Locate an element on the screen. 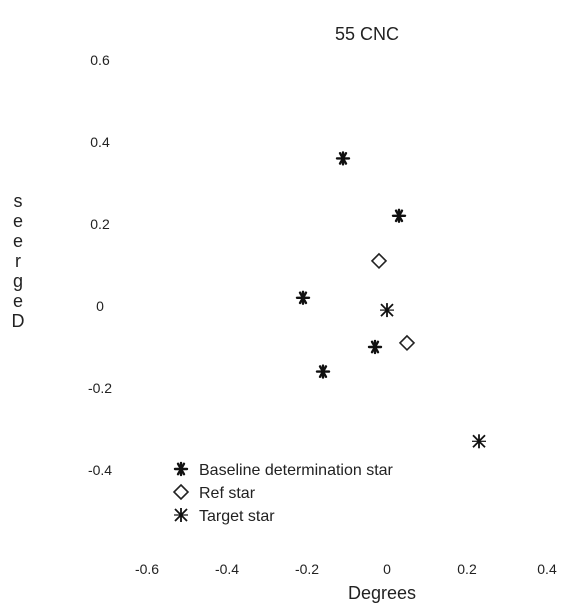  x-tick-labels: -0.6 -0.4 -0.2 0 0.2 0.4 is located at coordinates (346, 569).